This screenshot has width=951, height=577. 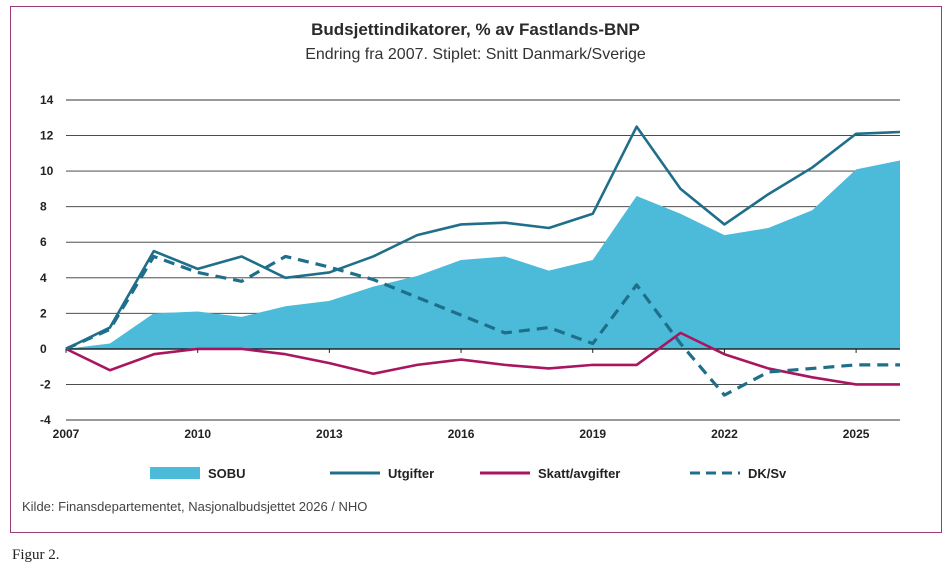 What do you see at coordinates (43, 278) in the screenshot?
I see `y-tick-label: 4` at bounding box center [43, 278].